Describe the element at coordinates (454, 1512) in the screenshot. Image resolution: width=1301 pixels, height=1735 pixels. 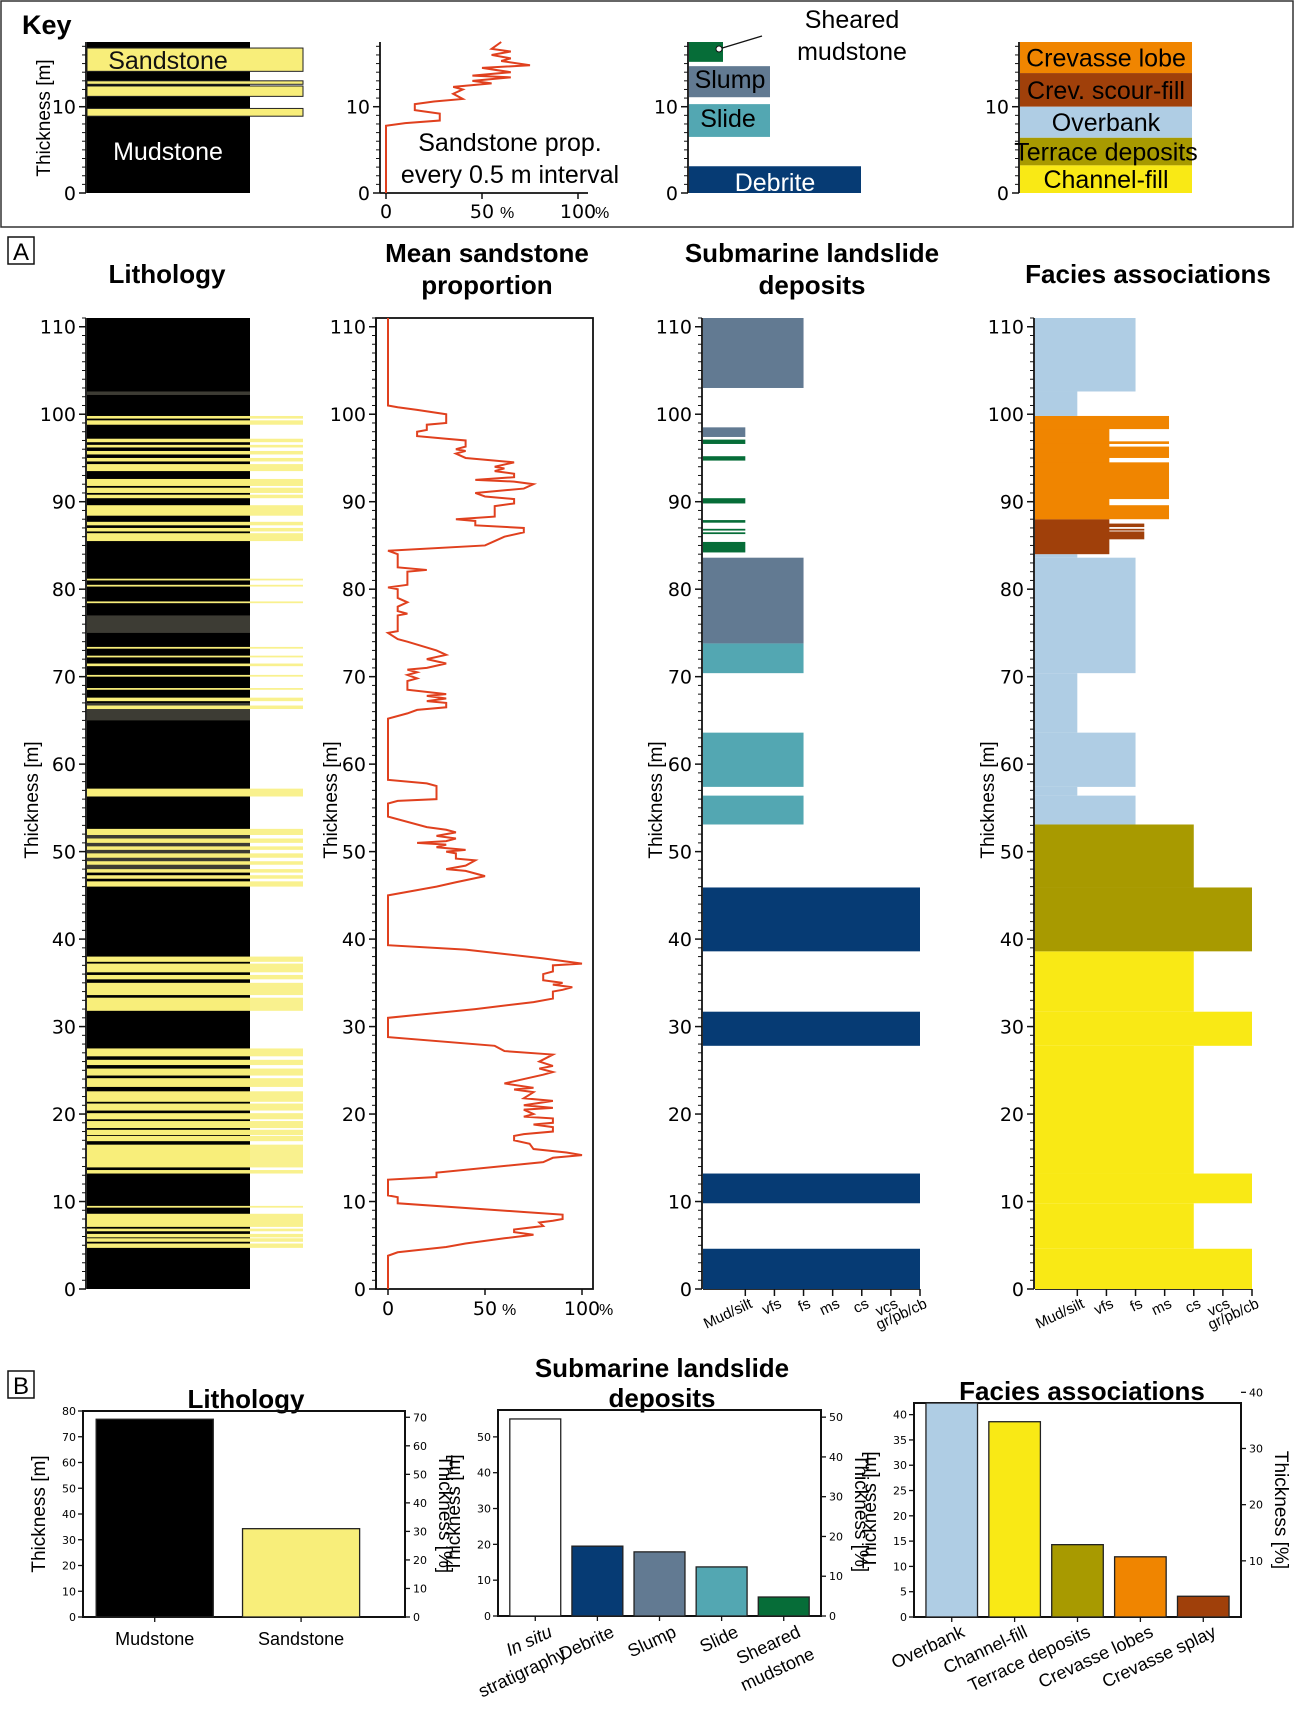
I see `b-ls-ylabel: Thickness [m]` at that location.